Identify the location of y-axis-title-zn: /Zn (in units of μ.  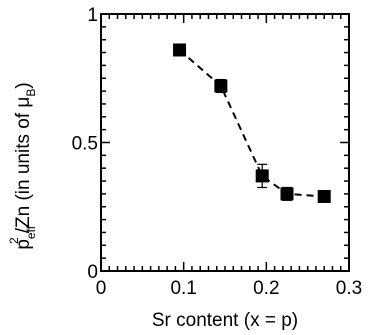
(23, 165).